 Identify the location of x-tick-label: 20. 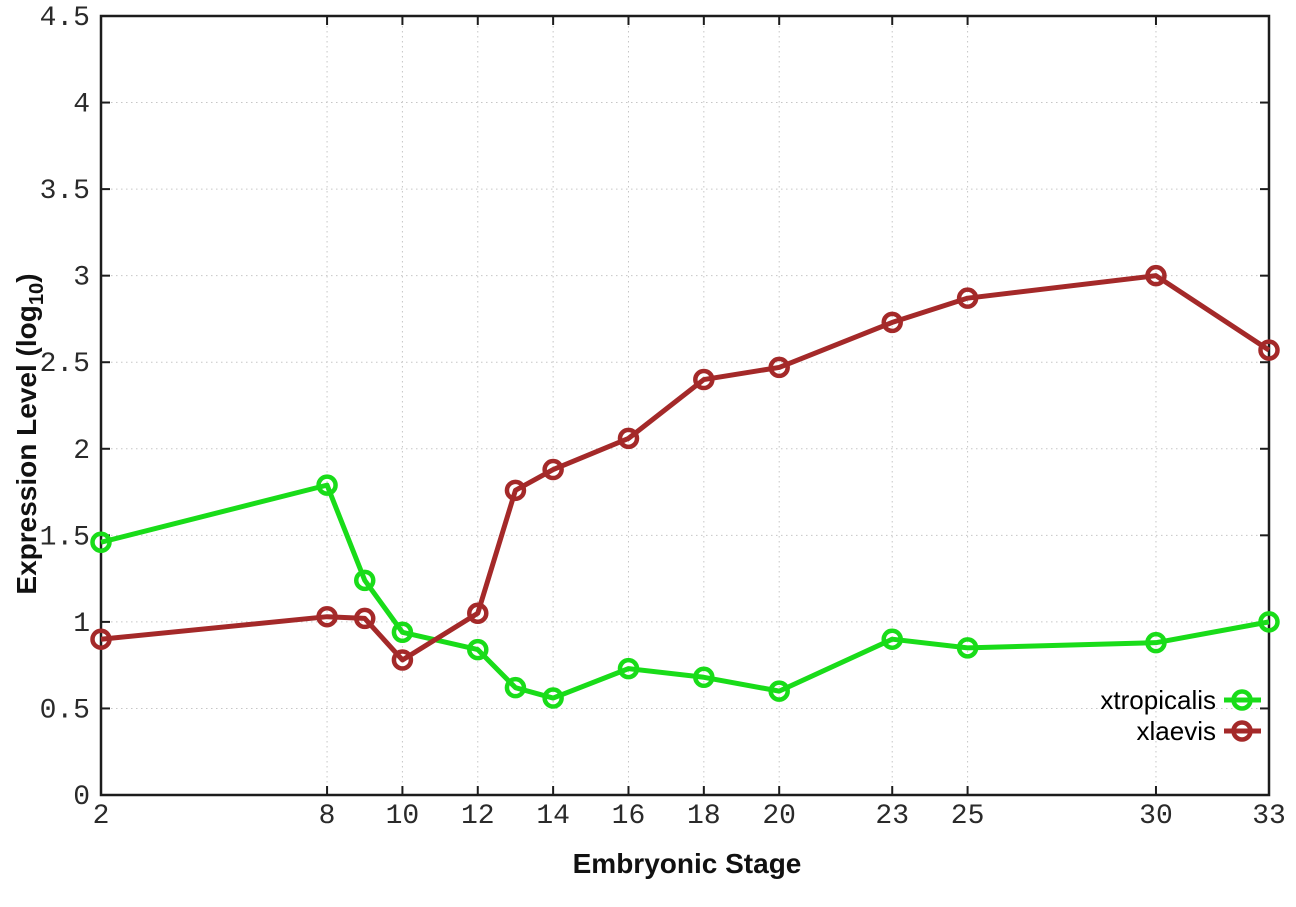
(779, 816).